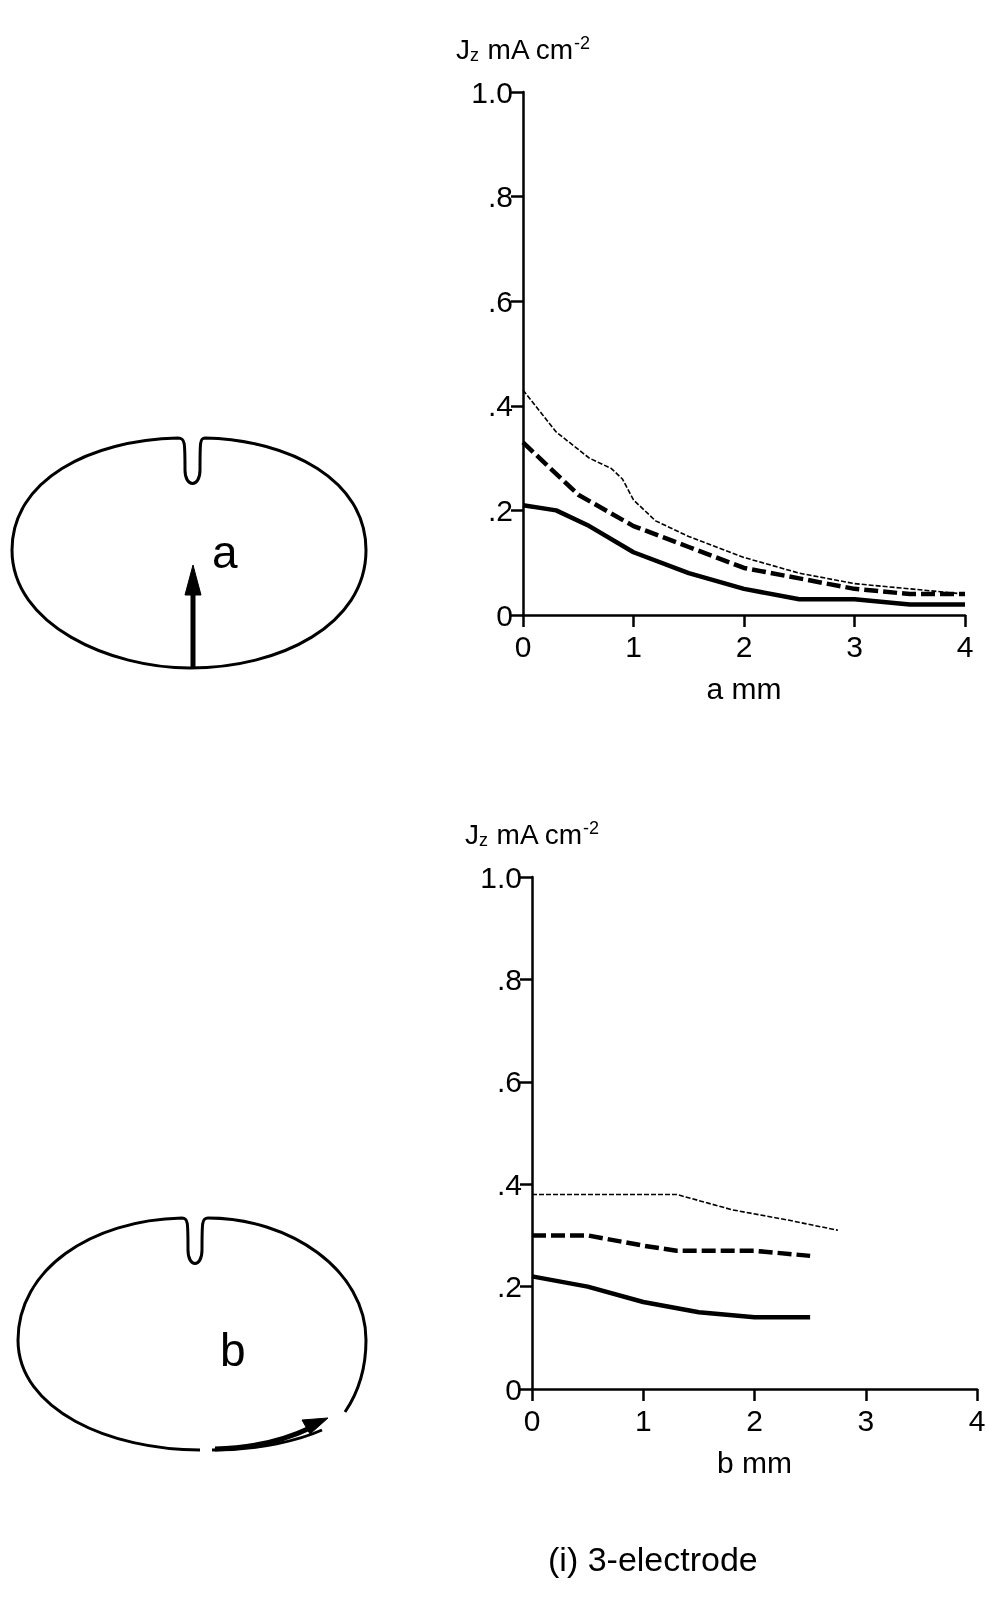 The height and width of the screenshot is (1603, 989). What do you see at coordinates (233, 1350) in the screenshot?
I see `text: b` at bounding box center [233, 1350].